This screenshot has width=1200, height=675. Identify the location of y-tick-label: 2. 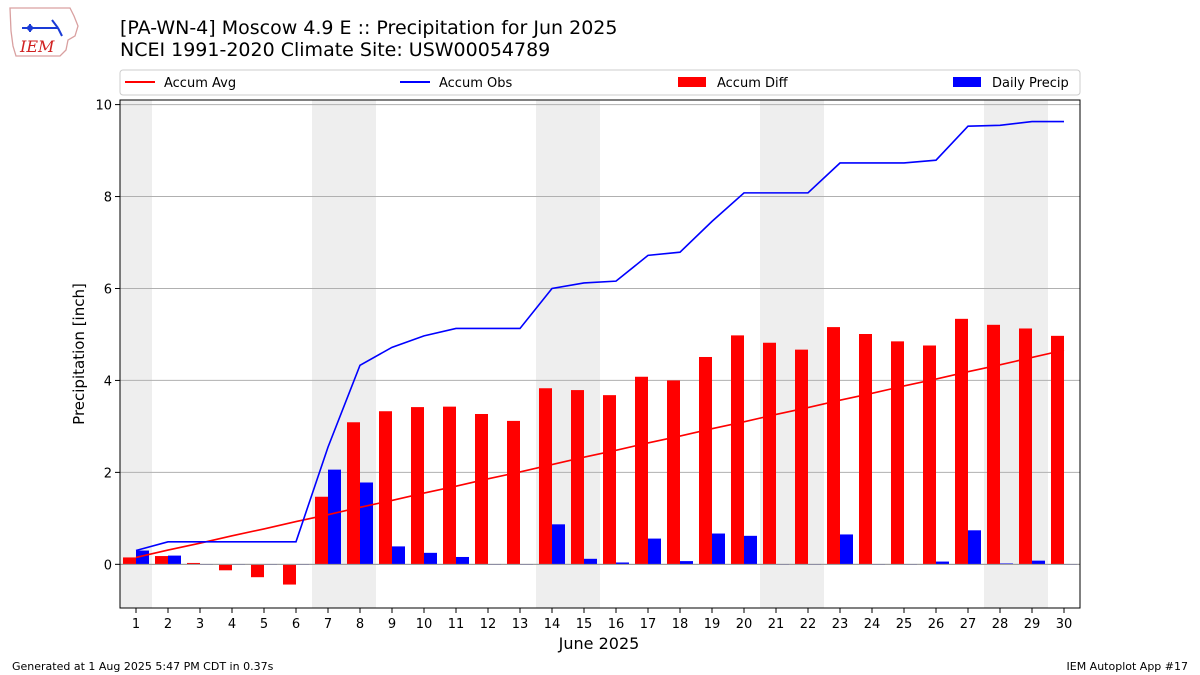
(108, 473).